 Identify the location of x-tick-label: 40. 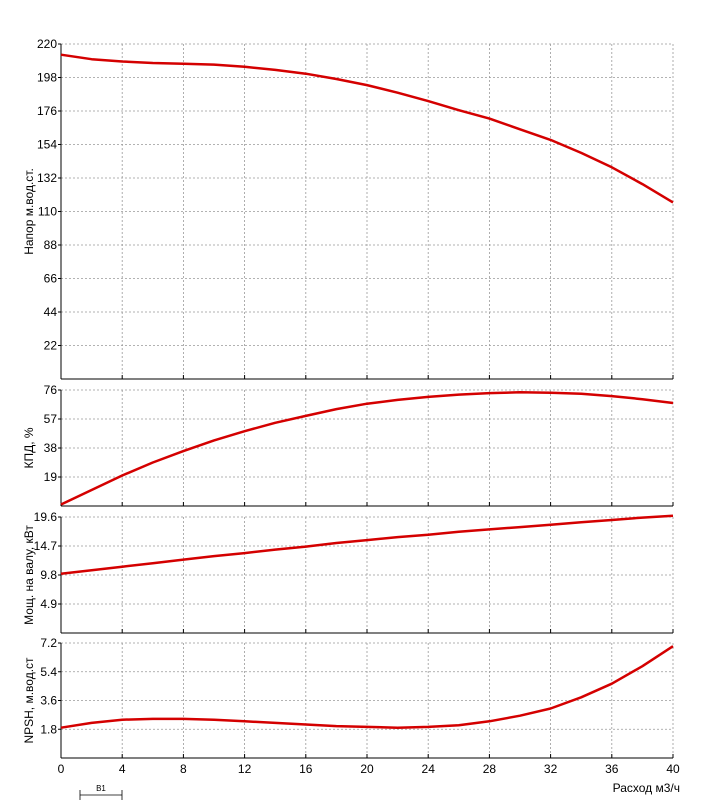
(673, 769).